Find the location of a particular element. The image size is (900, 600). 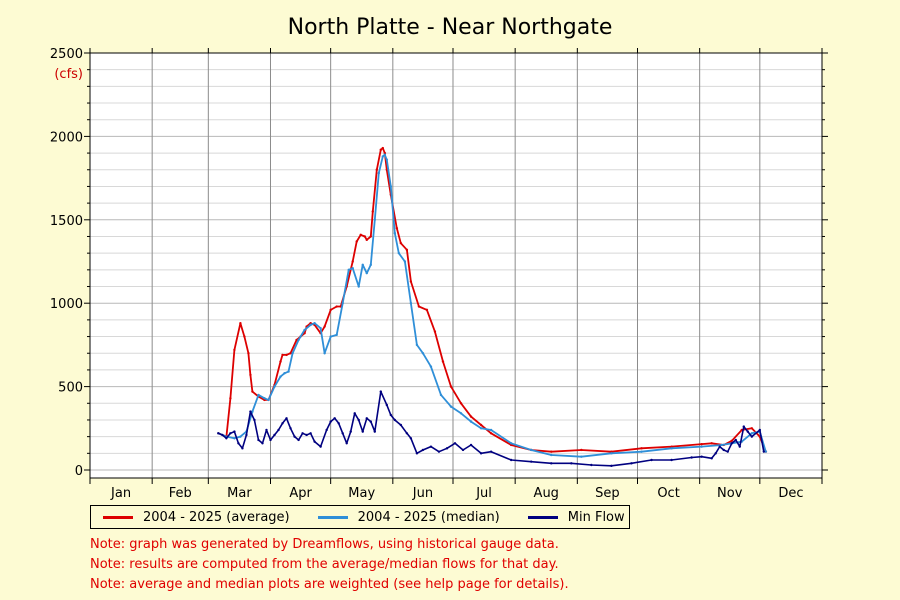

y-axis-unit-label: (cfs) is located at coordinates (68, 74).